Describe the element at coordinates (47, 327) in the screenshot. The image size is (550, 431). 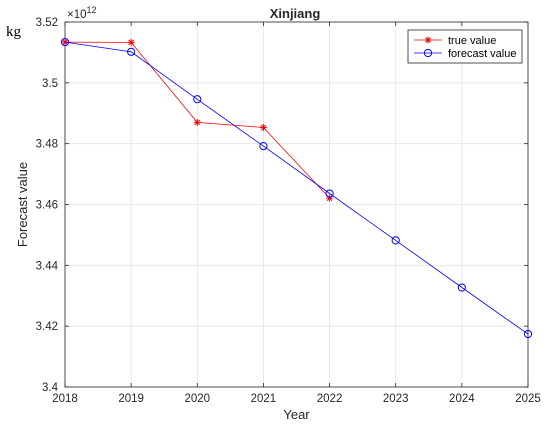
I see `y-tick-label: 3.42` at that location.